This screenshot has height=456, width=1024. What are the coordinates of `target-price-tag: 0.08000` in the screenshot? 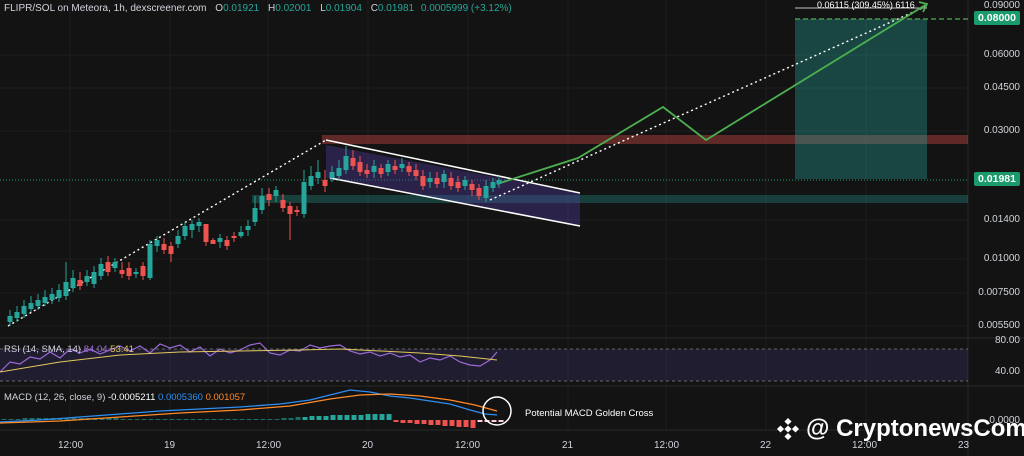 It's located at (997, 18).